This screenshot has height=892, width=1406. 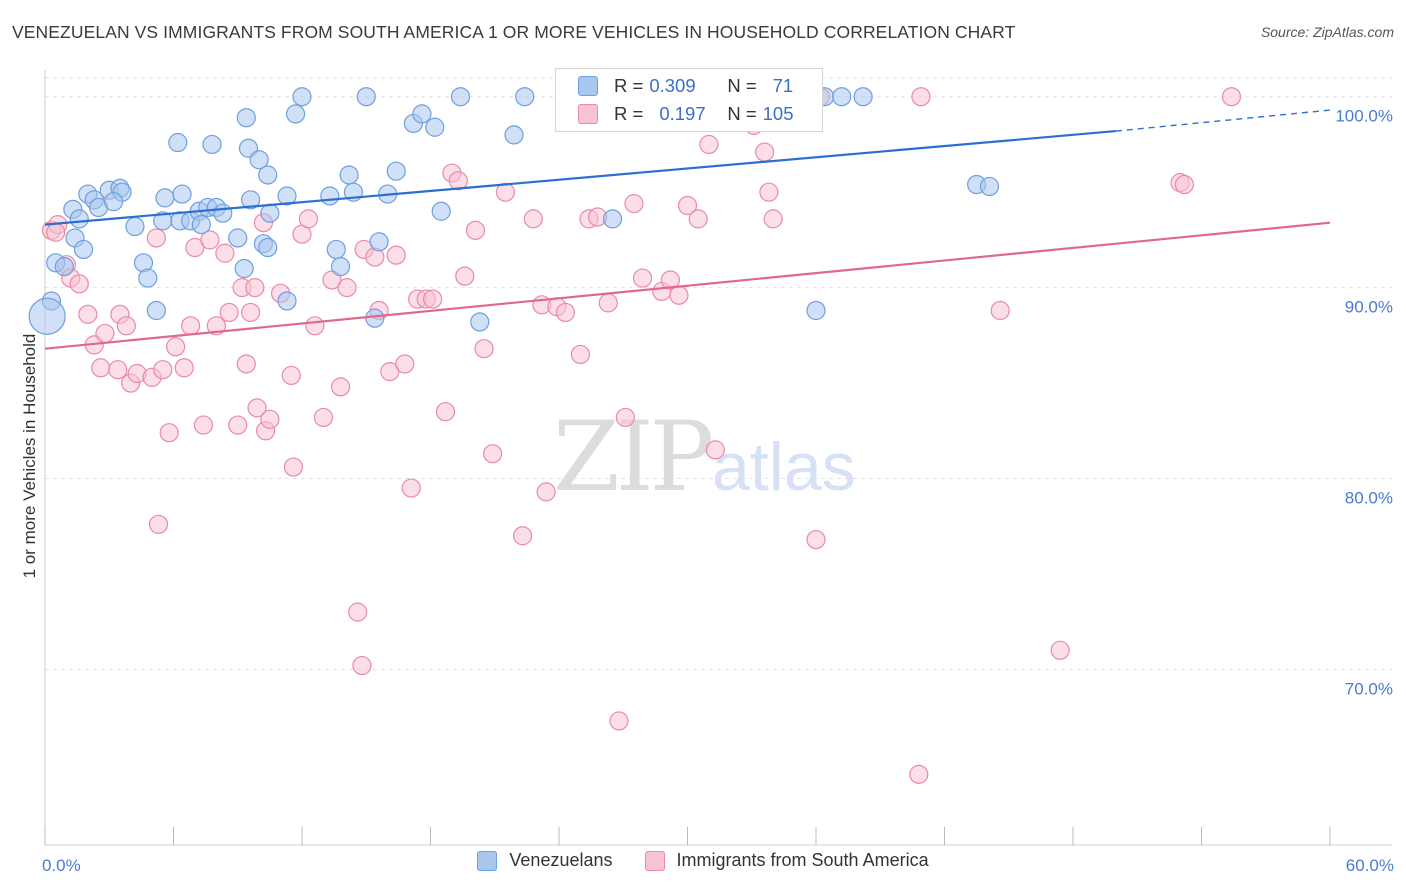 I want to click on n-value: 105, so click(x=778, y=113).